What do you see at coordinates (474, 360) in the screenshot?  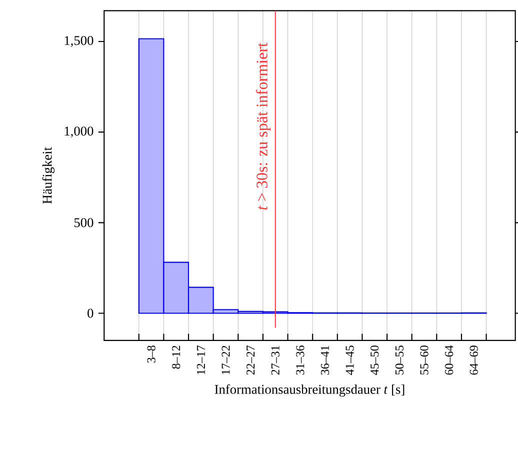 I see `x-tick-label: 64–69` at bounding box center [474, 360].